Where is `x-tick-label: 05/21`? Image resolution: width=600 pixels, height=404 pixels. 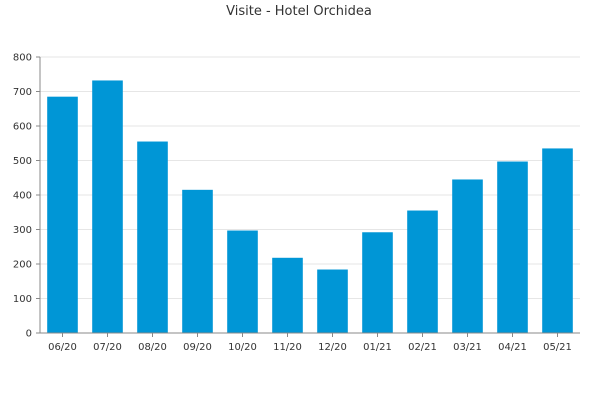 x-tick-label: 05/21 is located at coordinates (557, 347).